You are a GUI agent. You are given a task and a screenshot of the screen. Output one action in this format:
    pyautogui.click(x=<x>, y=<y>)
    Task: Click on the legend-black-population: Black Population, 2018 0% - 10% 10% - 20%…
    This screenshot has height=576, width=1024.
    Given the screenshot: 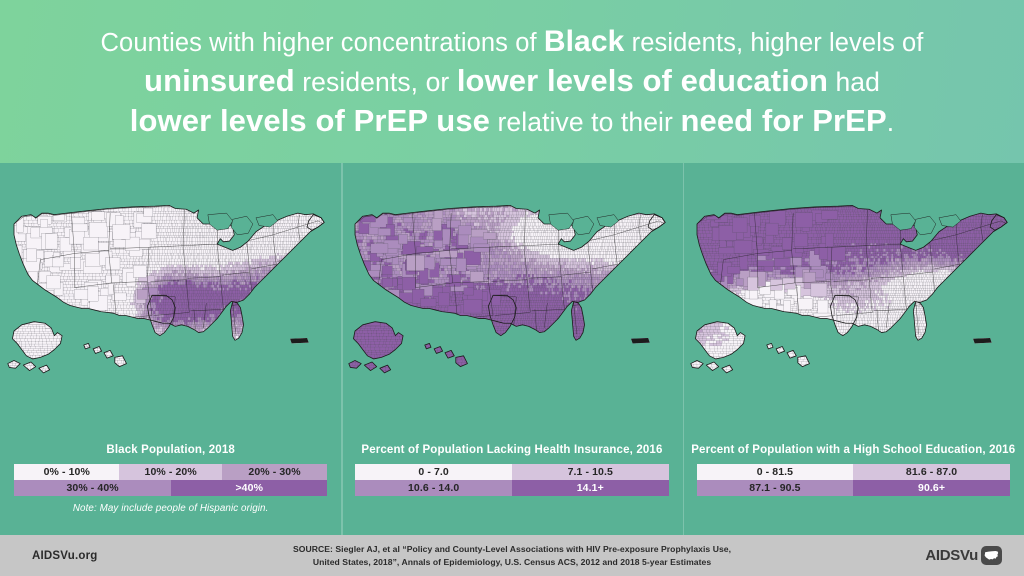 What is the action you would take?
    pyautogui.click(x=170, y=479)
    